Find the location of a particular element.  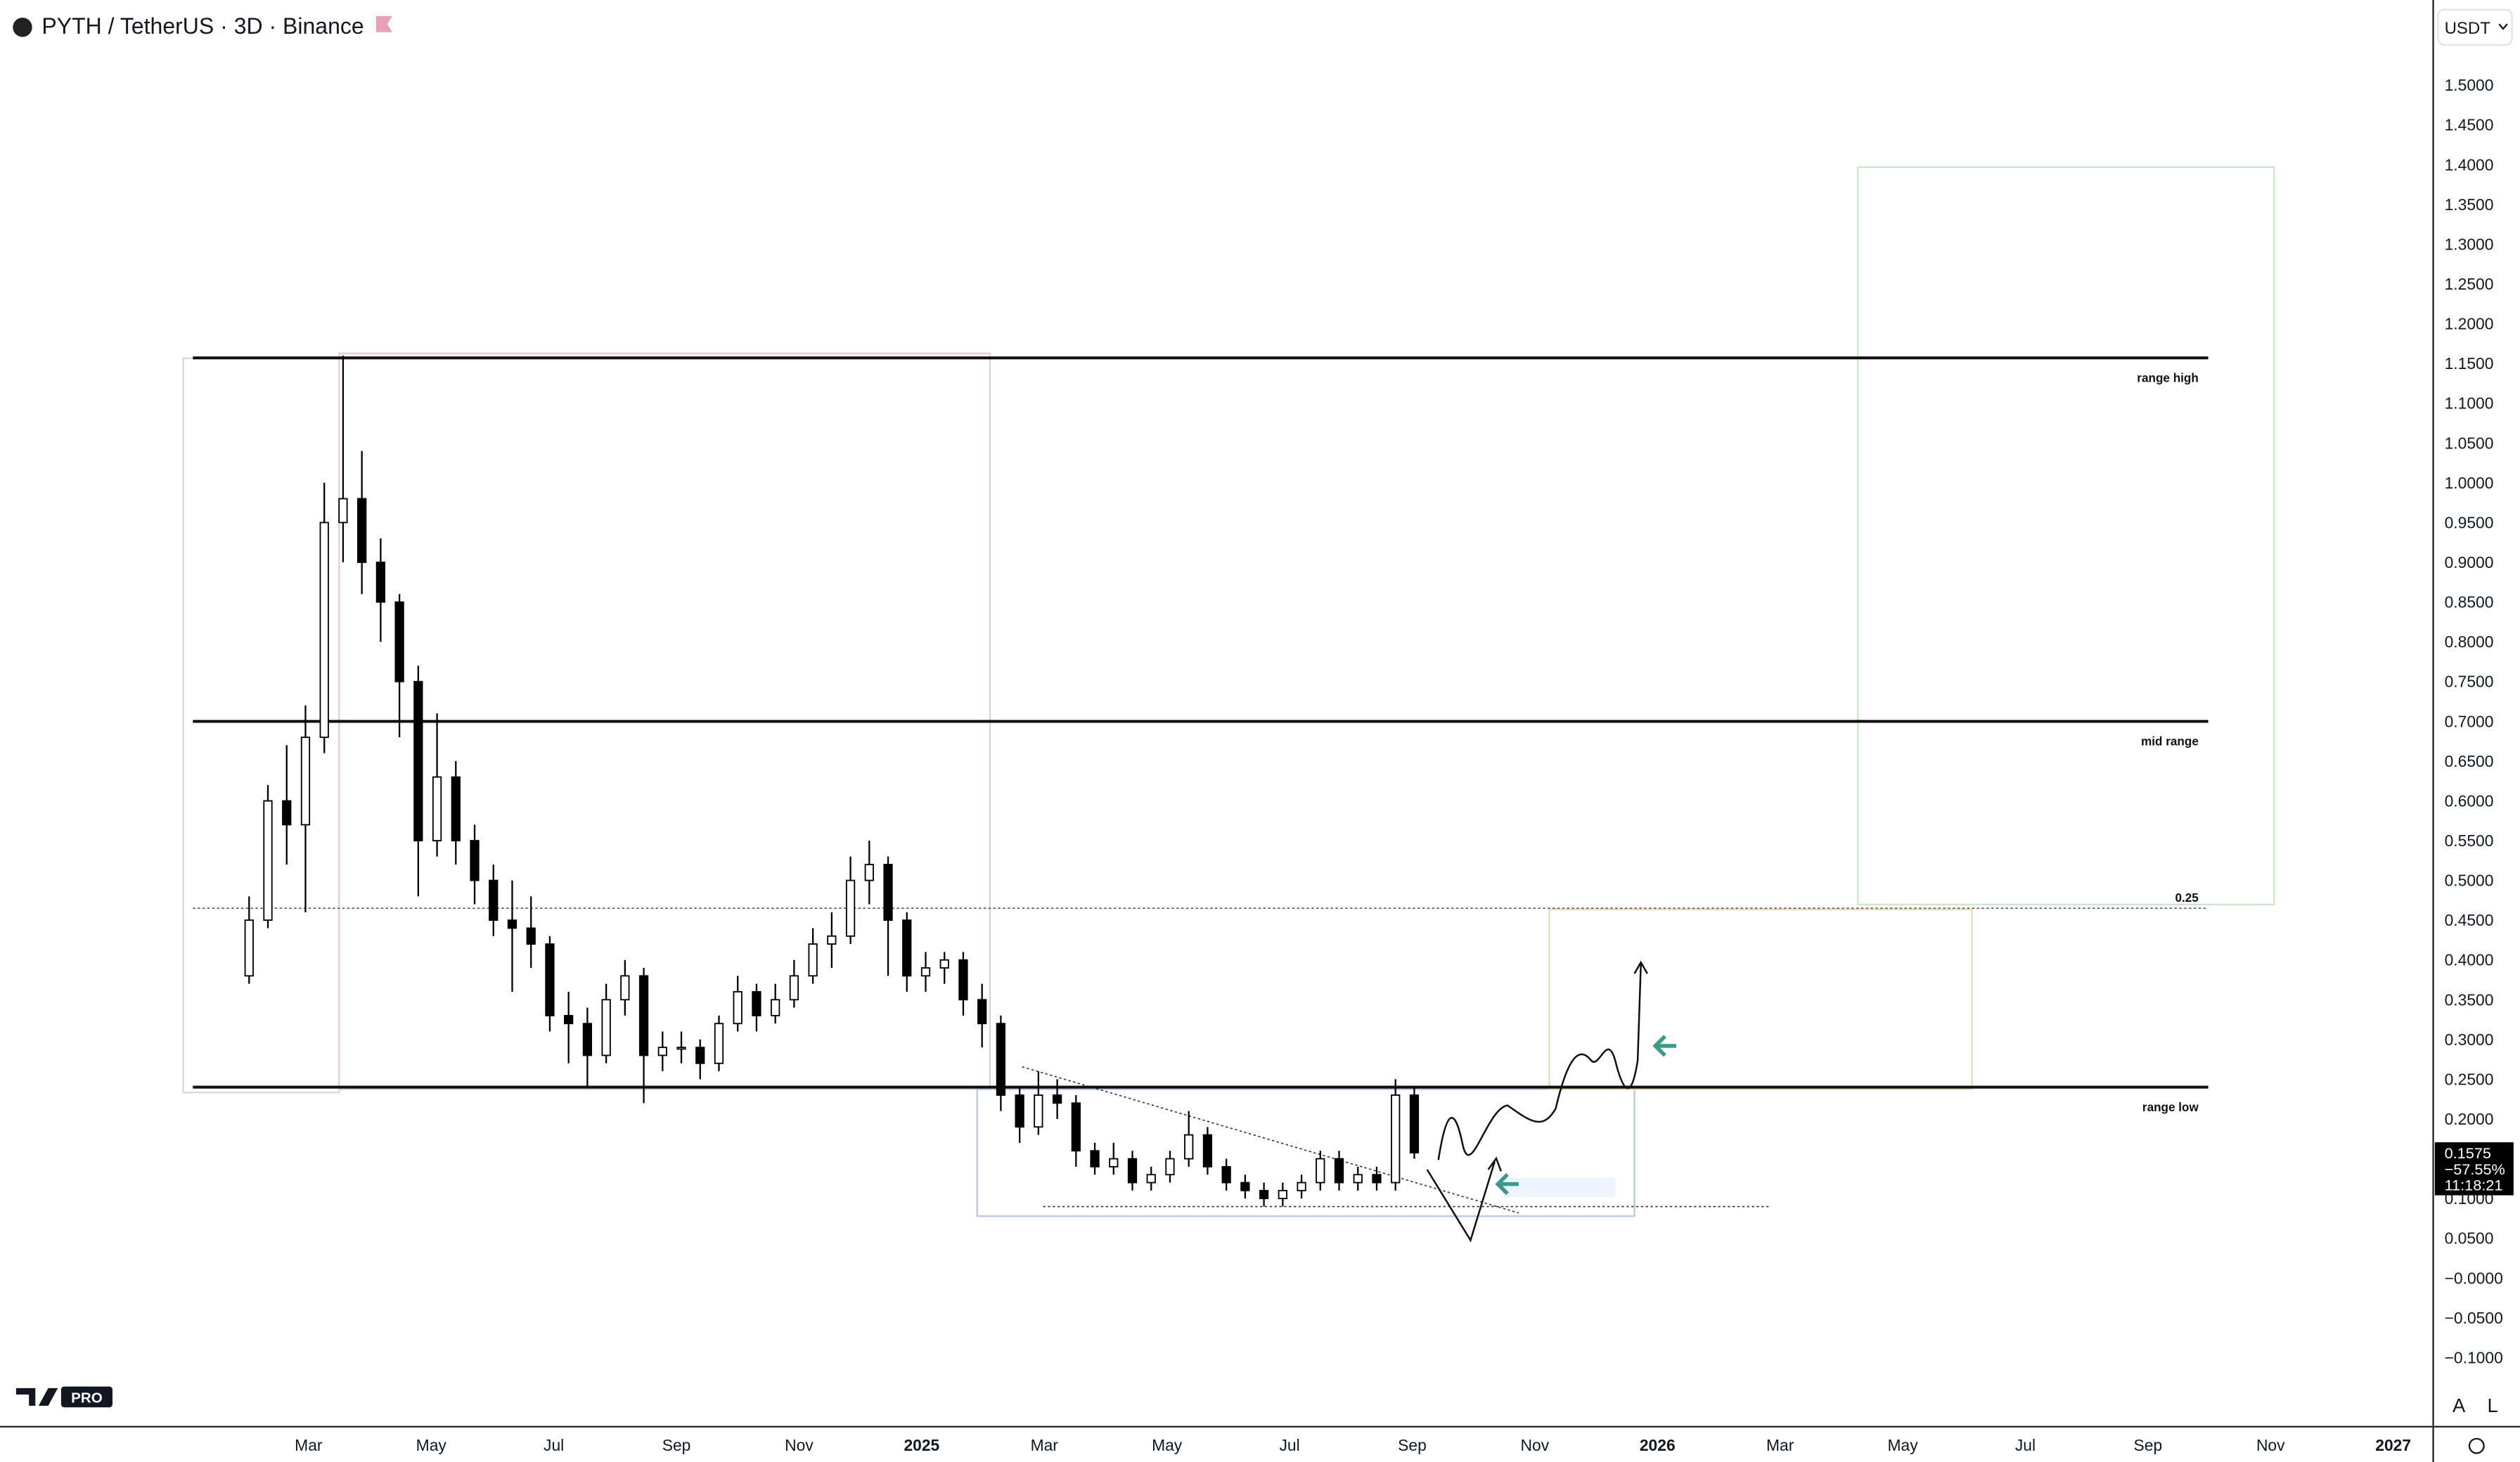

dropdown-icon is located at coordinates (2503, 26).